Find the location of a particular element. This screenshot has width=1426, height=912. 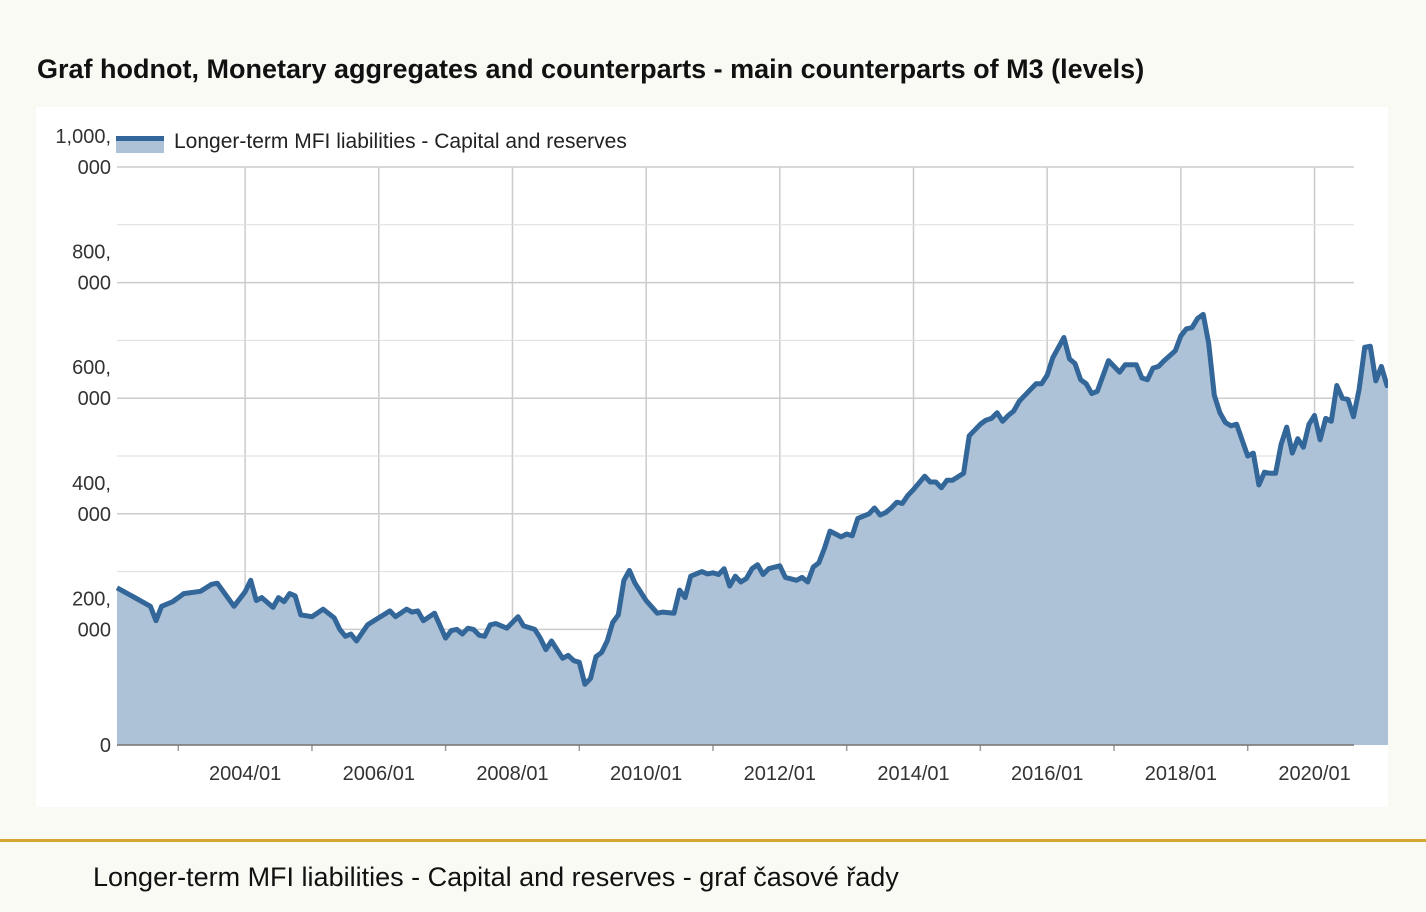

legend-swatch-fill is located at coordinates (140, 146).